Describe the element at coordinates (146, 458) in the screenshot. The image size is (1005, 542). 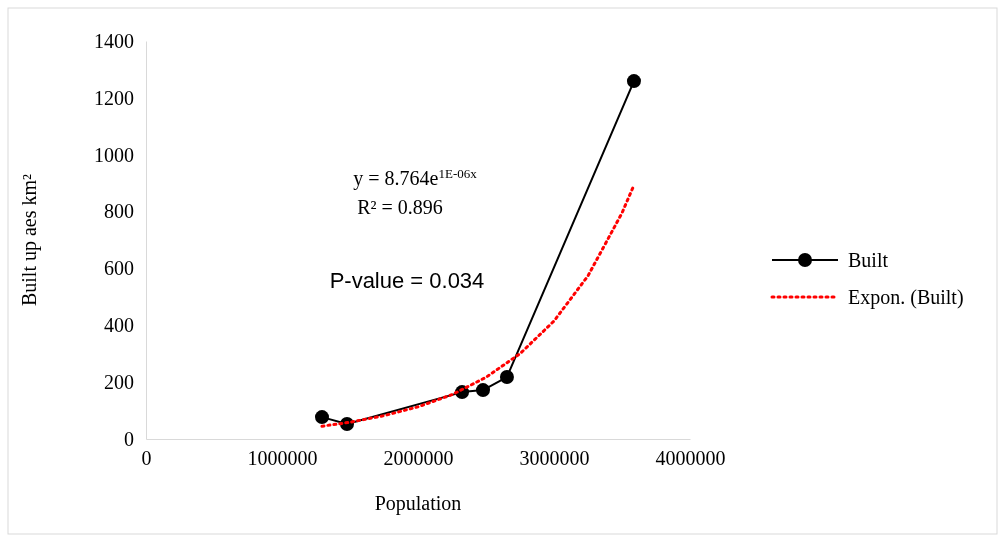
I see `x-tick-label: 0` at that location.